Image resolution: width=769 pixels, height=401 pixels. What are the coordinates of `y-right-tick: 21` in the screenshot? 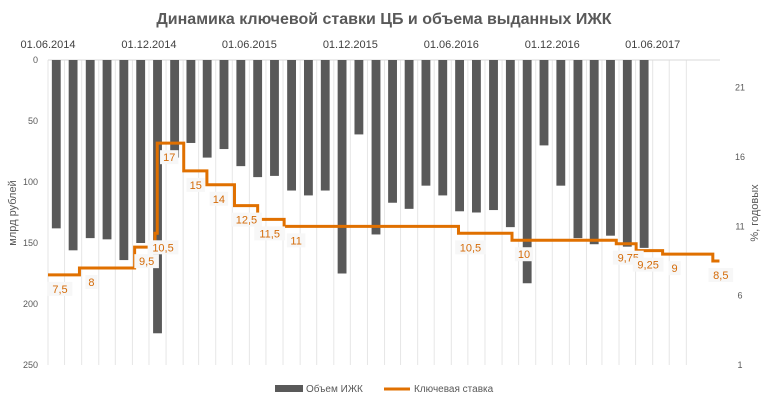 It's located at (740, 88).